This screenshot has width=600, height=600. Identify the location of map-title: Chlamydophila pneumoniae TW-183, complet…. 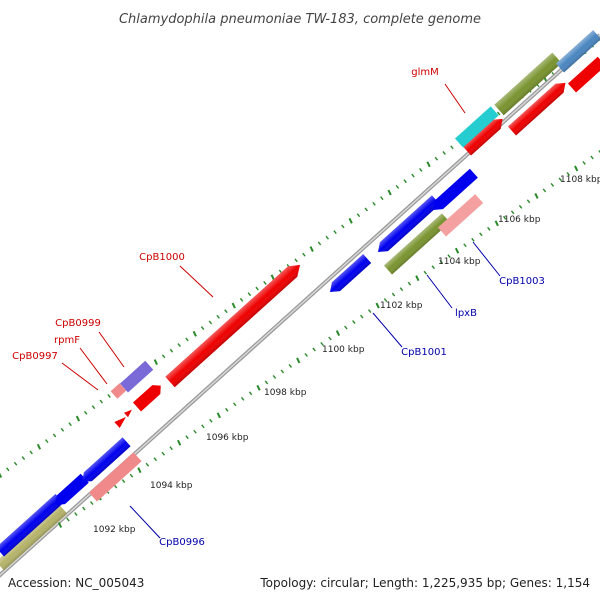
(300, 19).